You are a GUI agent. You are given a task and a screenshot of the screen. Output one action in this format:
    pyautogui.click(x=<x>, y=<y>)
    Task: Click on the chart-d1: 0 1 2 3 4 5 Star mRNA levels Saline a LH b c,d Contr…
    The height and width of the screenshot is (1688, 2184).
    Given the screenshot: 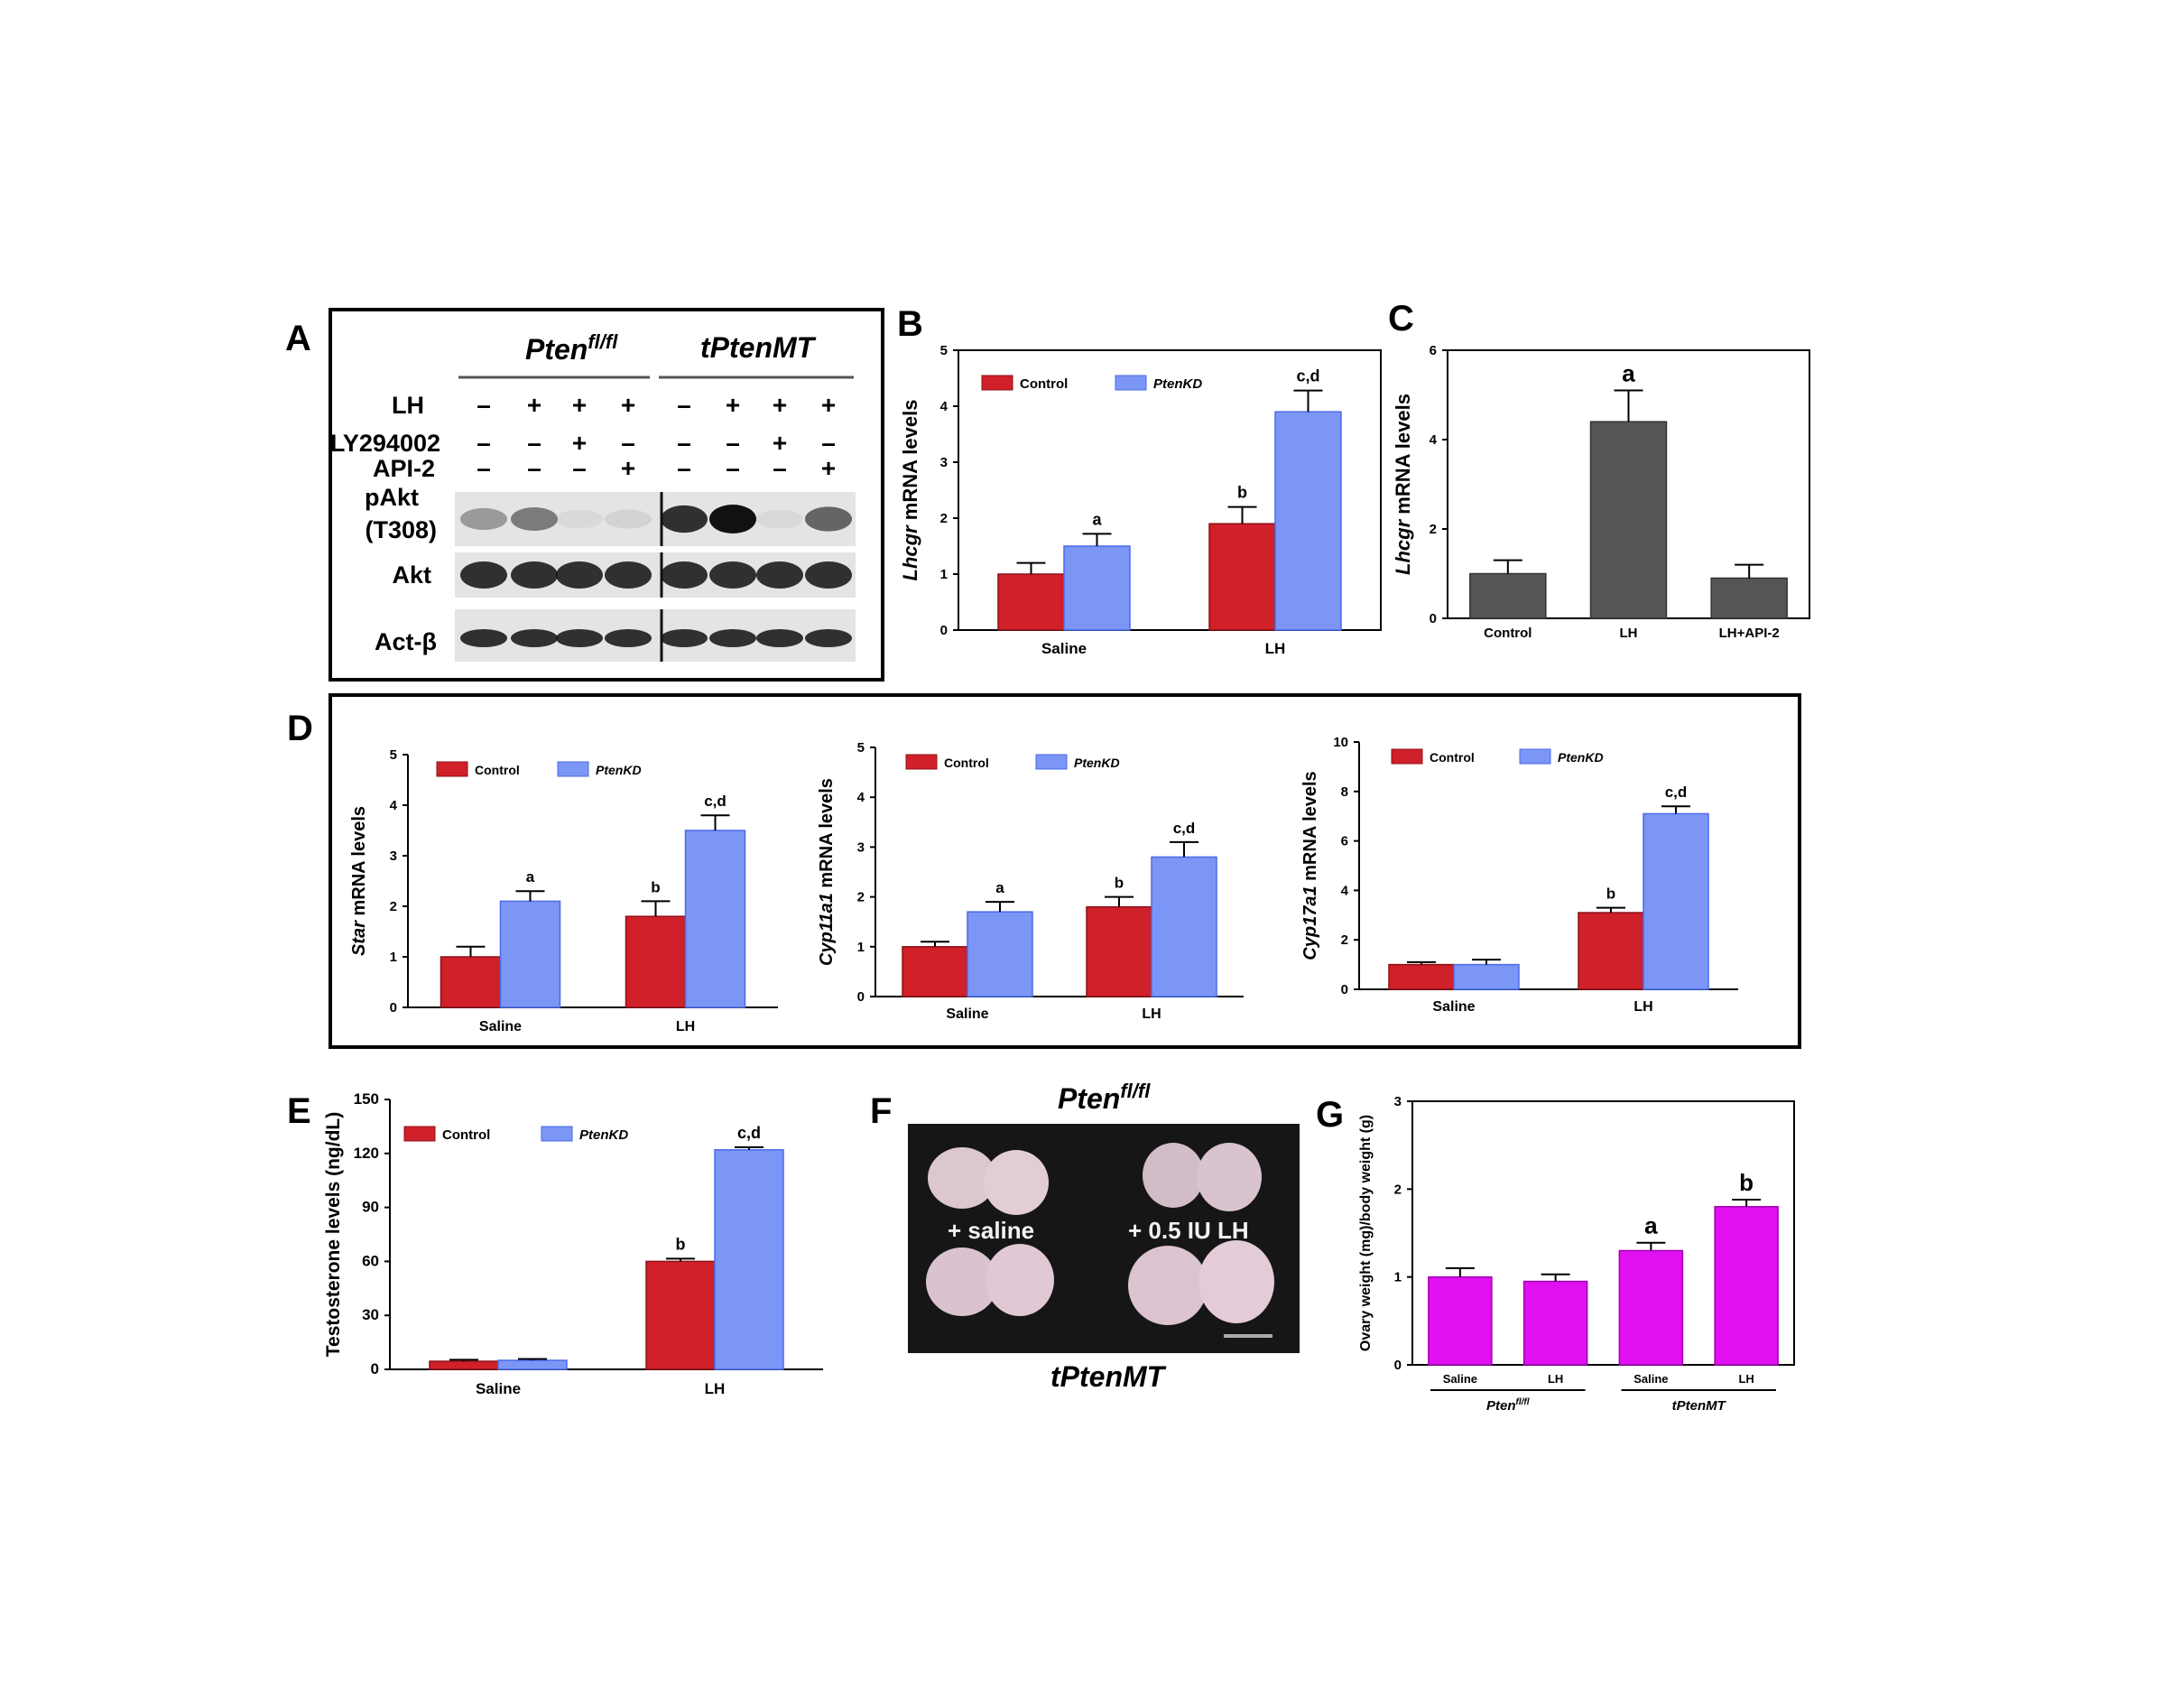 What is the action you would take?
    pyautogui.click(x=563, y=891)
    